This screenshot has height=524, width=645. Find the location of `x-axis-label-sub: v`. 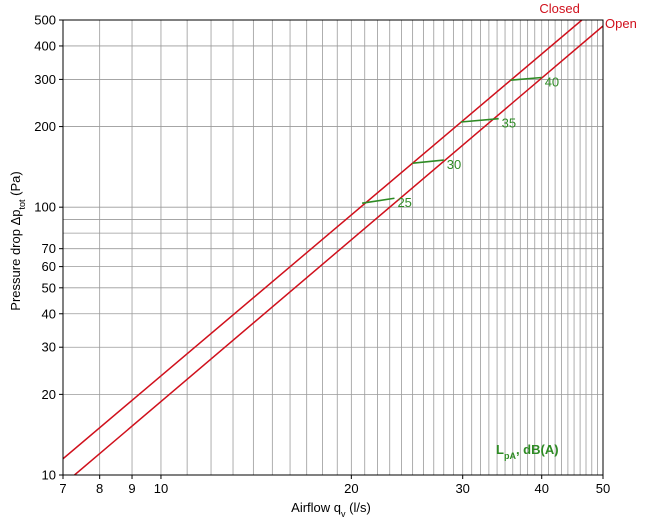

x-axis-label-sub: v is located at coordinates (343, 514).